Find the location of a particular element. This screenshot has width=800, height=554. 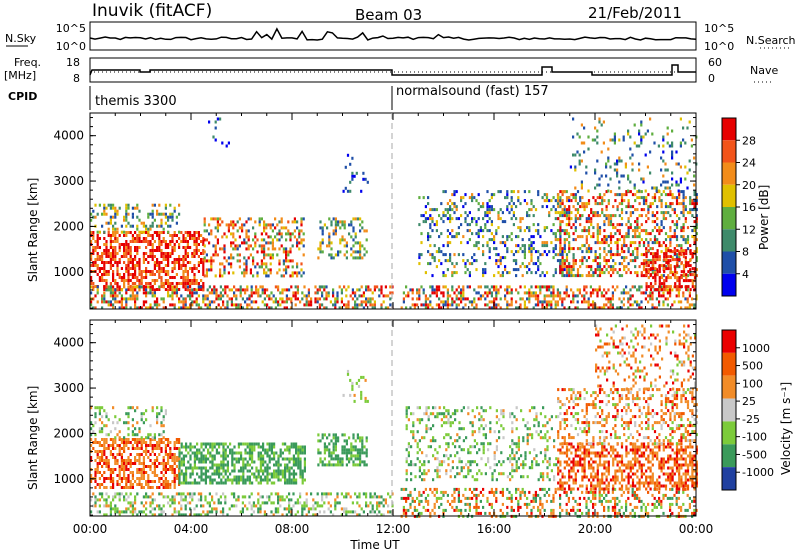

nsearch-tick-top: 10^5 is located at coordinates (719, 28).